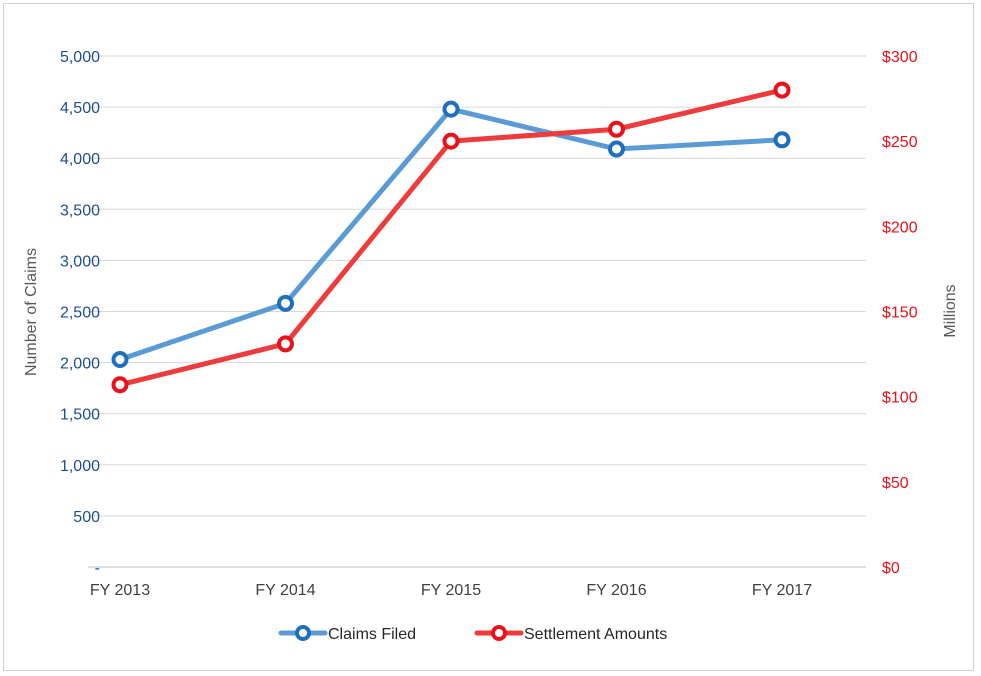 The width and height of the screenshot is (981, 676). Describe the element at coordinates (80, 108) in the screenshot. I see `y-left-tick-label: 4,500` at that location.